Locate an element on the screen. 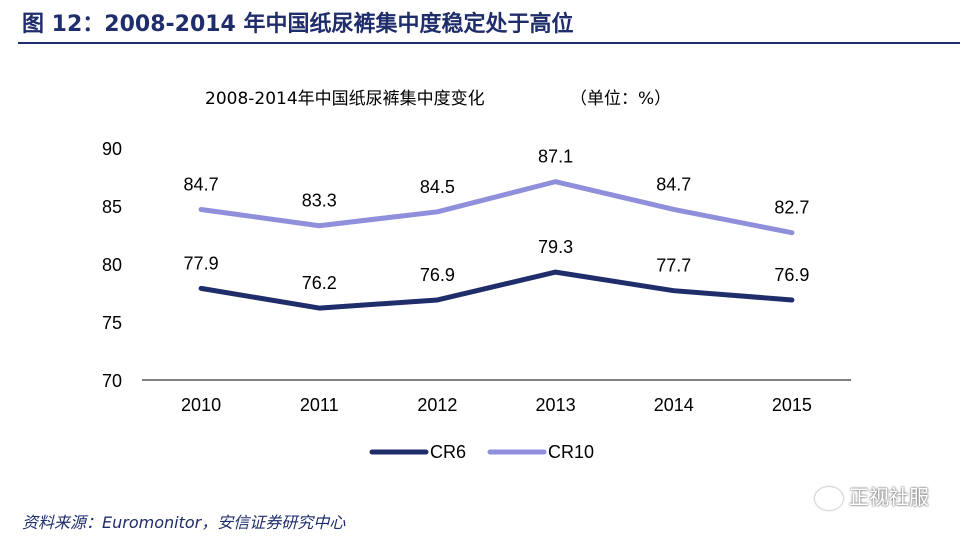 The image size is (978, 538). wechat-icon is located at coordinates (829, 498).